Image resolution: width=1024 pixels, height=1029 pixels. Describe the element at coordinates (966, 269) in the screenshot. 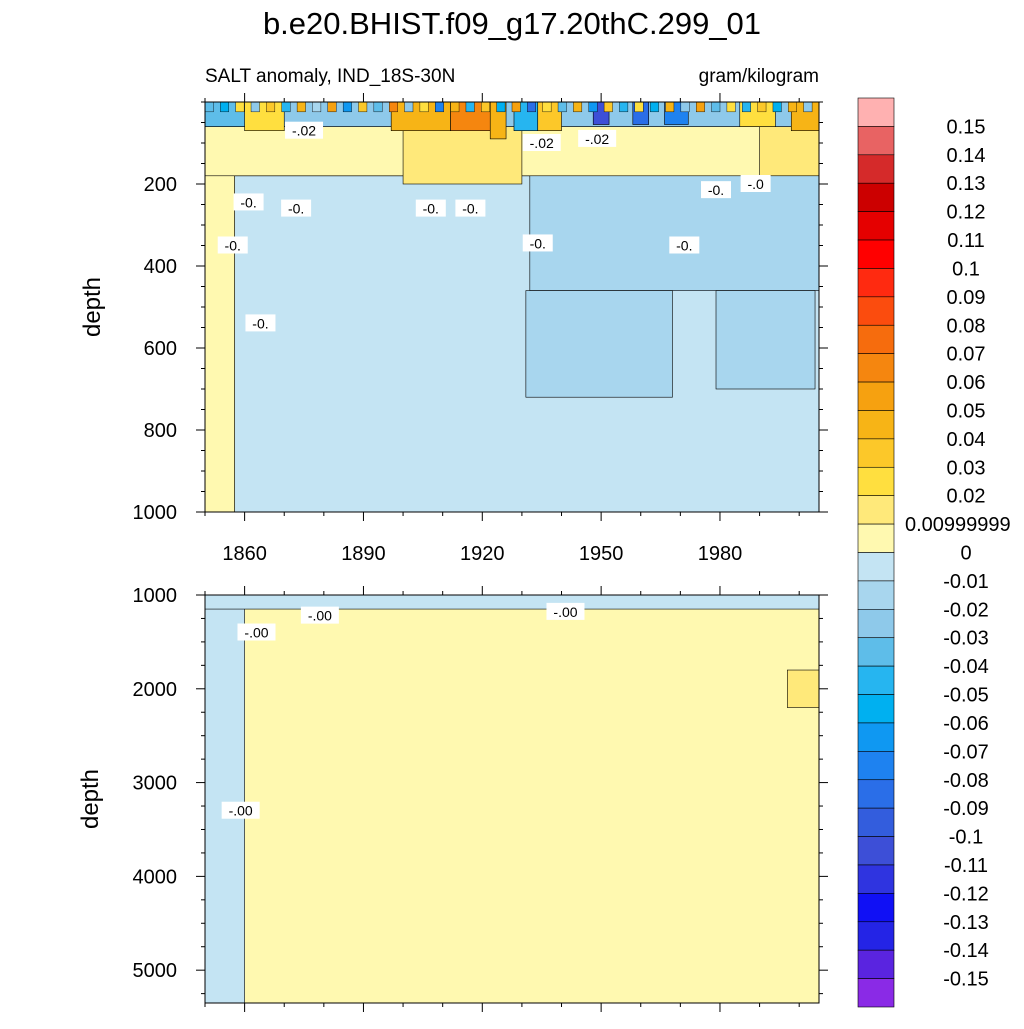

I see `colorbar-label: 0.1` at that location.